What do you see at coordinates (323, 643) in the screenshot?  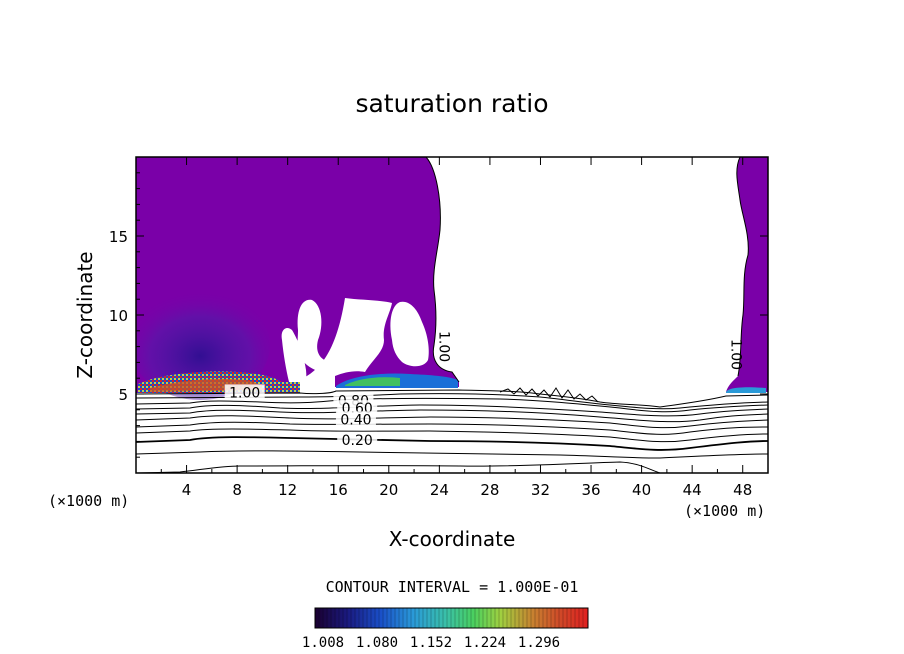 I see `colorbar-tick-label: 1.008` at bounding box center [323, 643].